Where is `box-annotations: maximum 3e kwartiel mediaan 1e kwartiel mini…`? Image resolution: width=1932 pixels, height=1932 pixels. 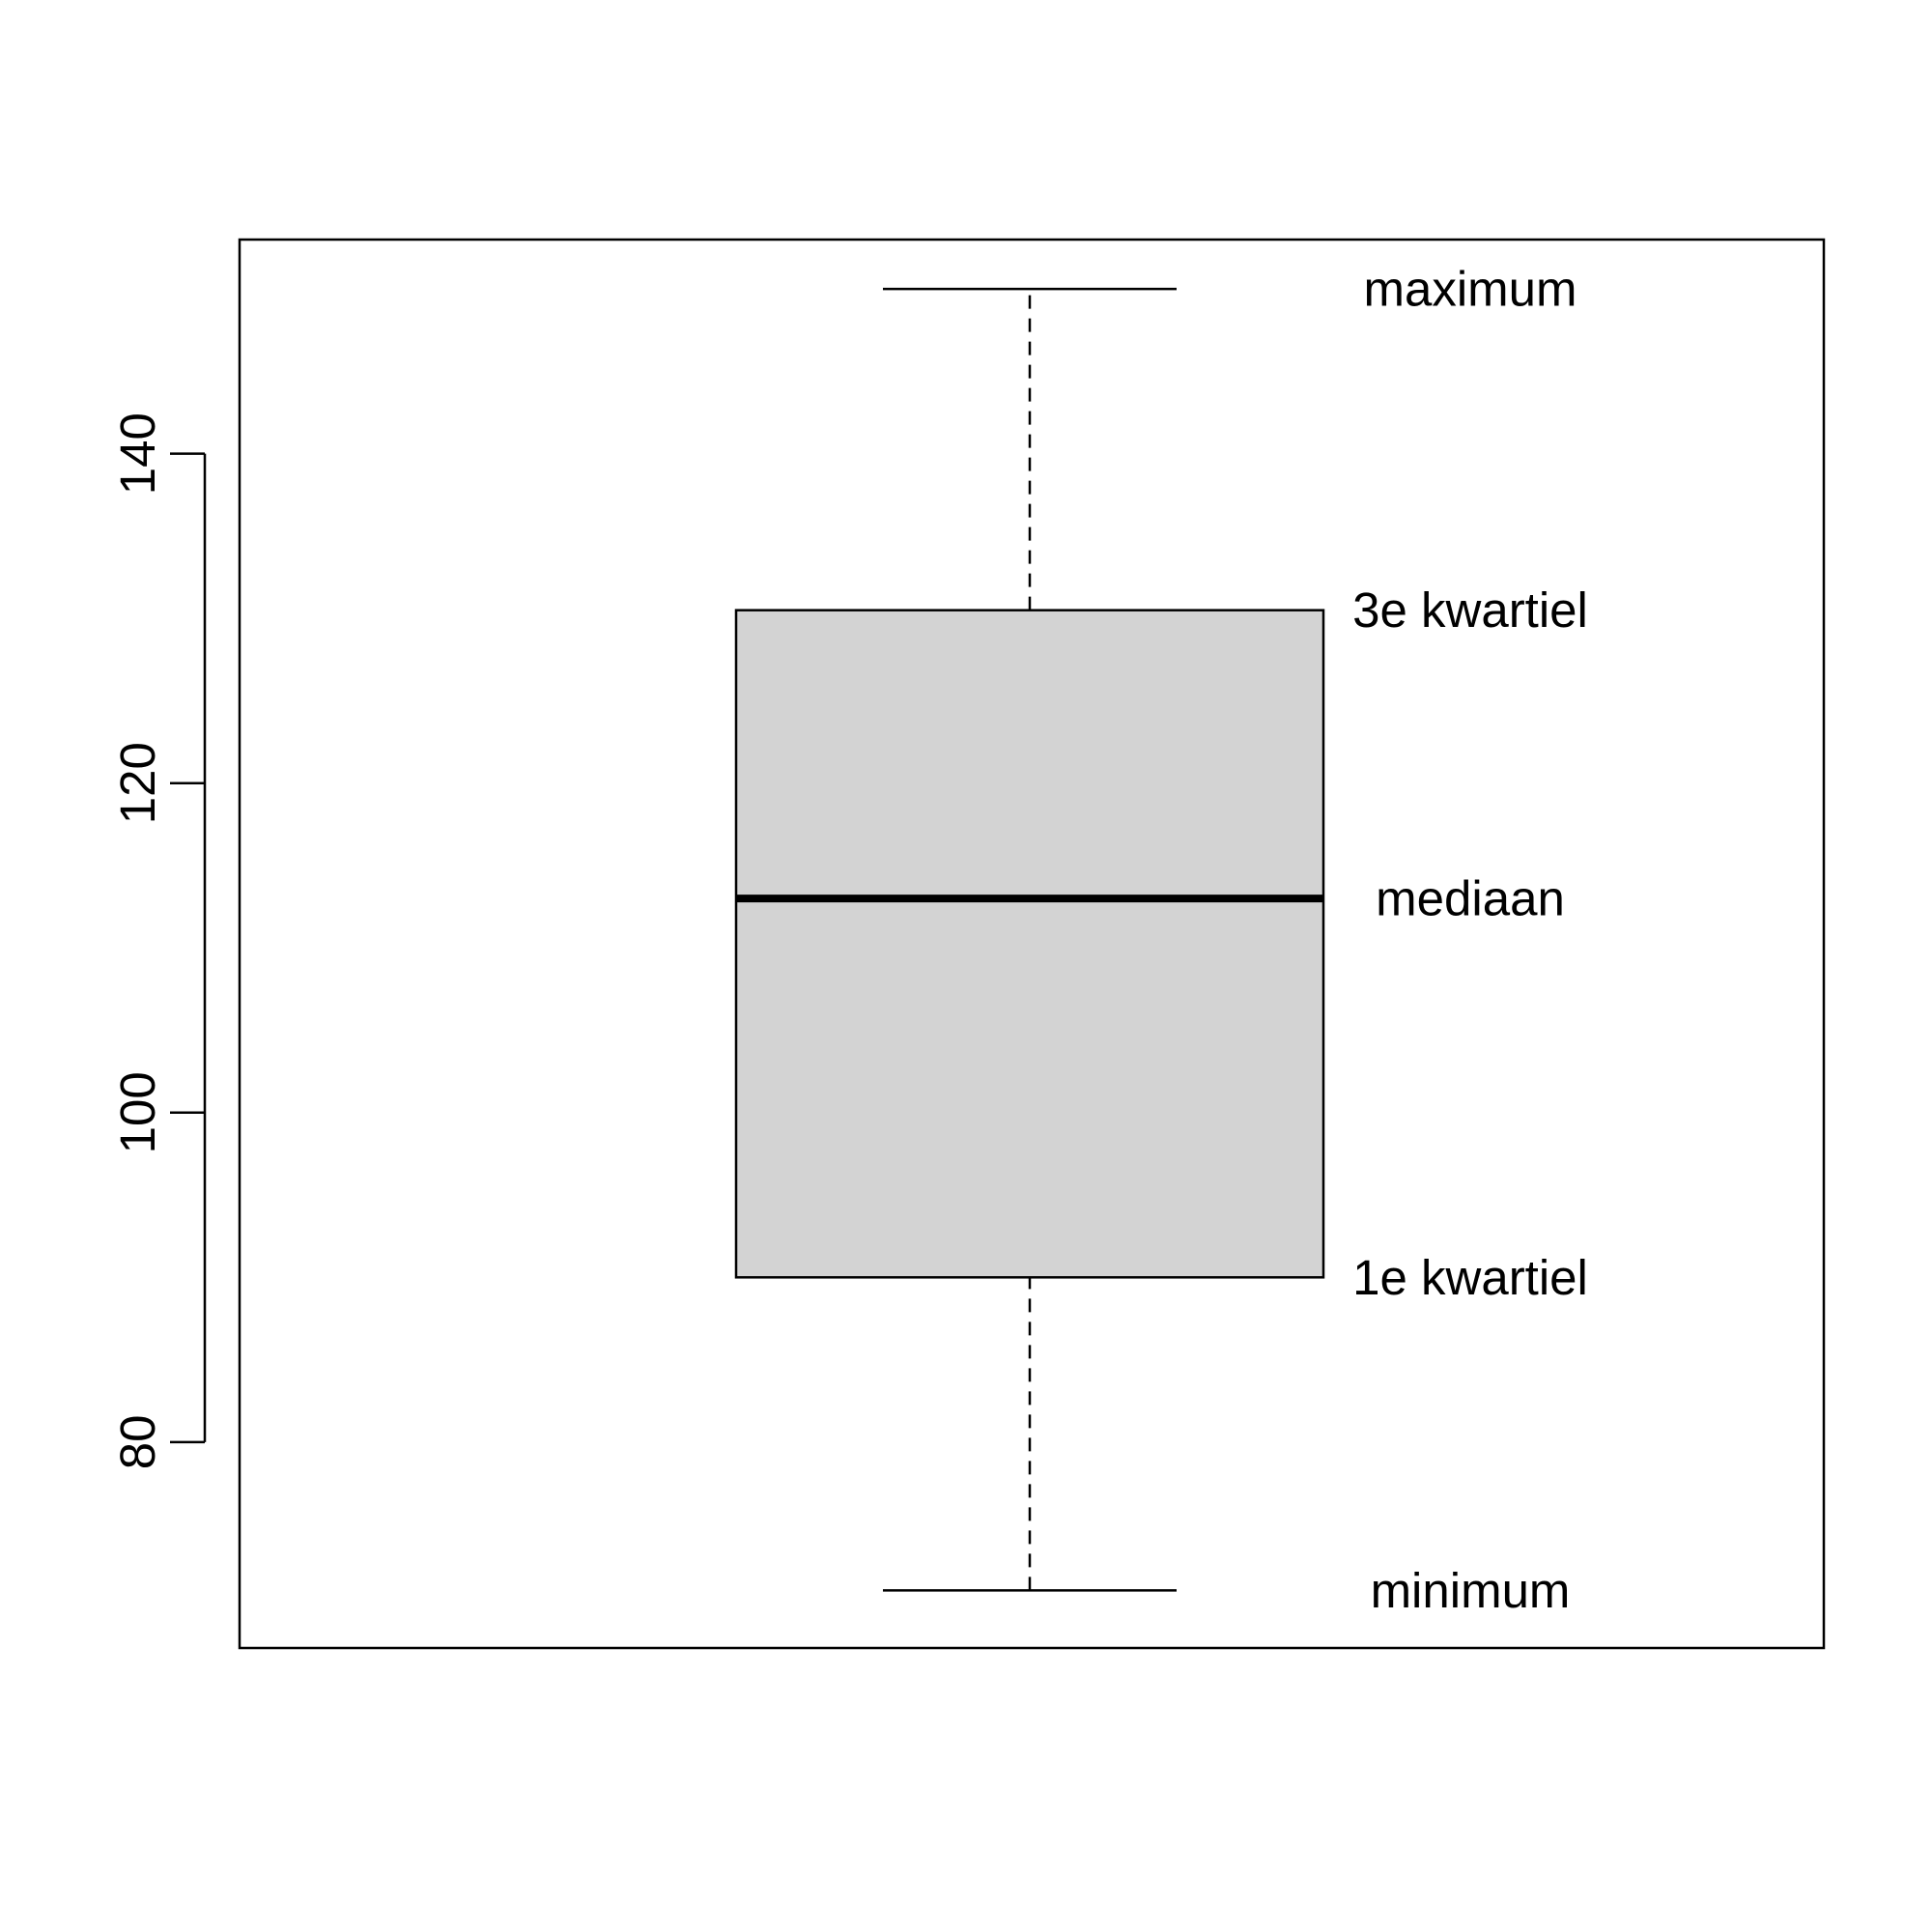
box-annotations: maximum 3e kwartiel mediaan 1e kwartiel mini… is located at coordinates (1470, 940).